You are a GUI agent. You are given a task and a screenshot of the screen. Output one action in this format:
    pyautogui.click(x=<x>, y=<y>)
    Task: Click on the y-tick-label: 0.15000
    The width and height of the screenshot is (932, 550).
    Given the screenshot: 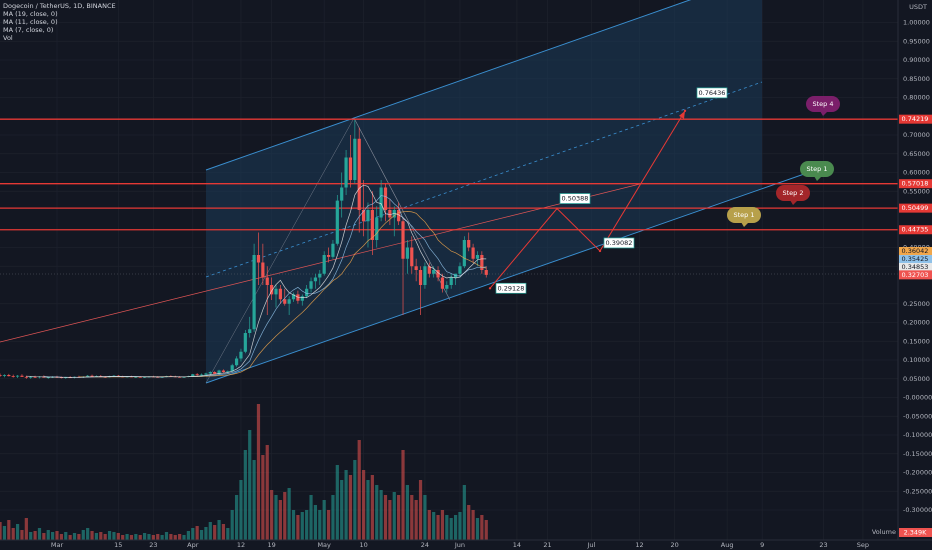 What is the action you would take?
    pyautogui.click(x=916, y=341)
    